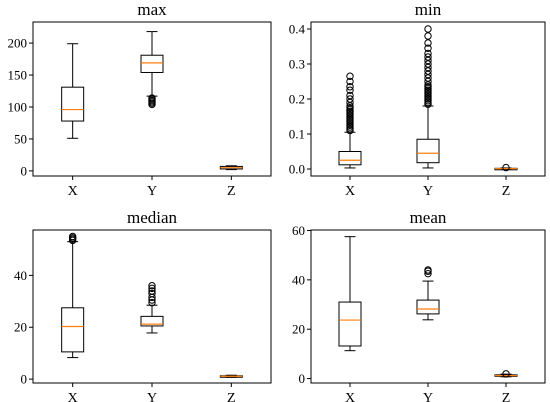 This screenshot has width=550, height=402. Describe the element at coordinates (18, 43) in the screenshot. I see `y-tick-label: 200` at that location.